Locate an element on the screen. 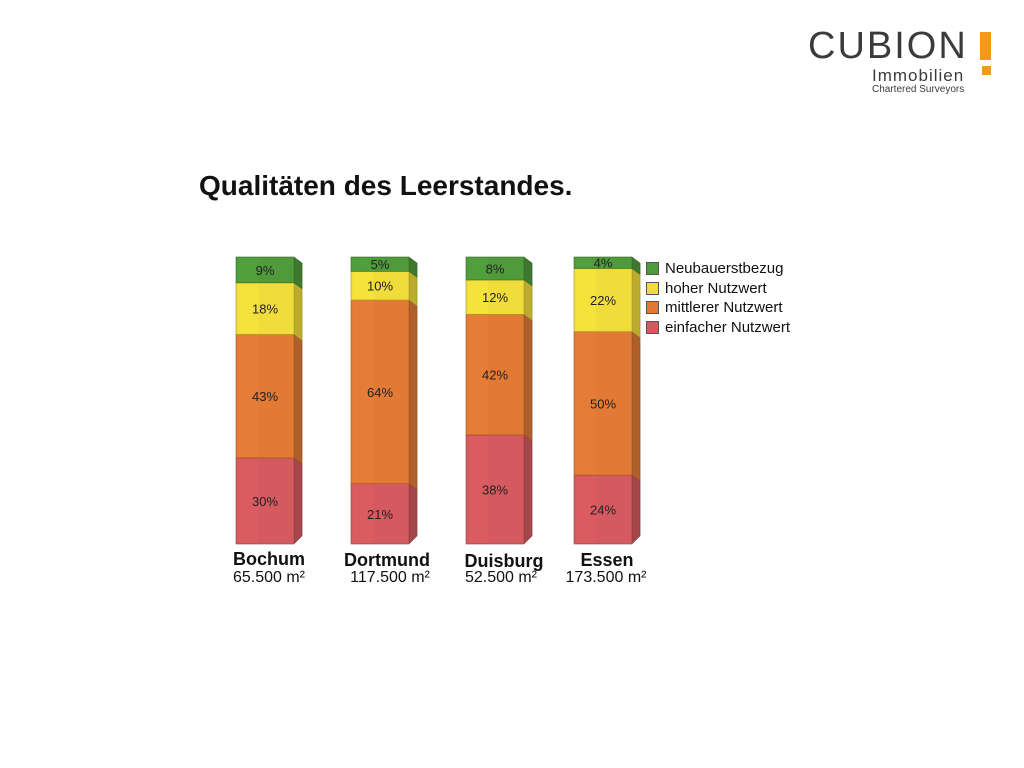  data-label-duisburg-2: 12% is located at coordinates (495, 297).